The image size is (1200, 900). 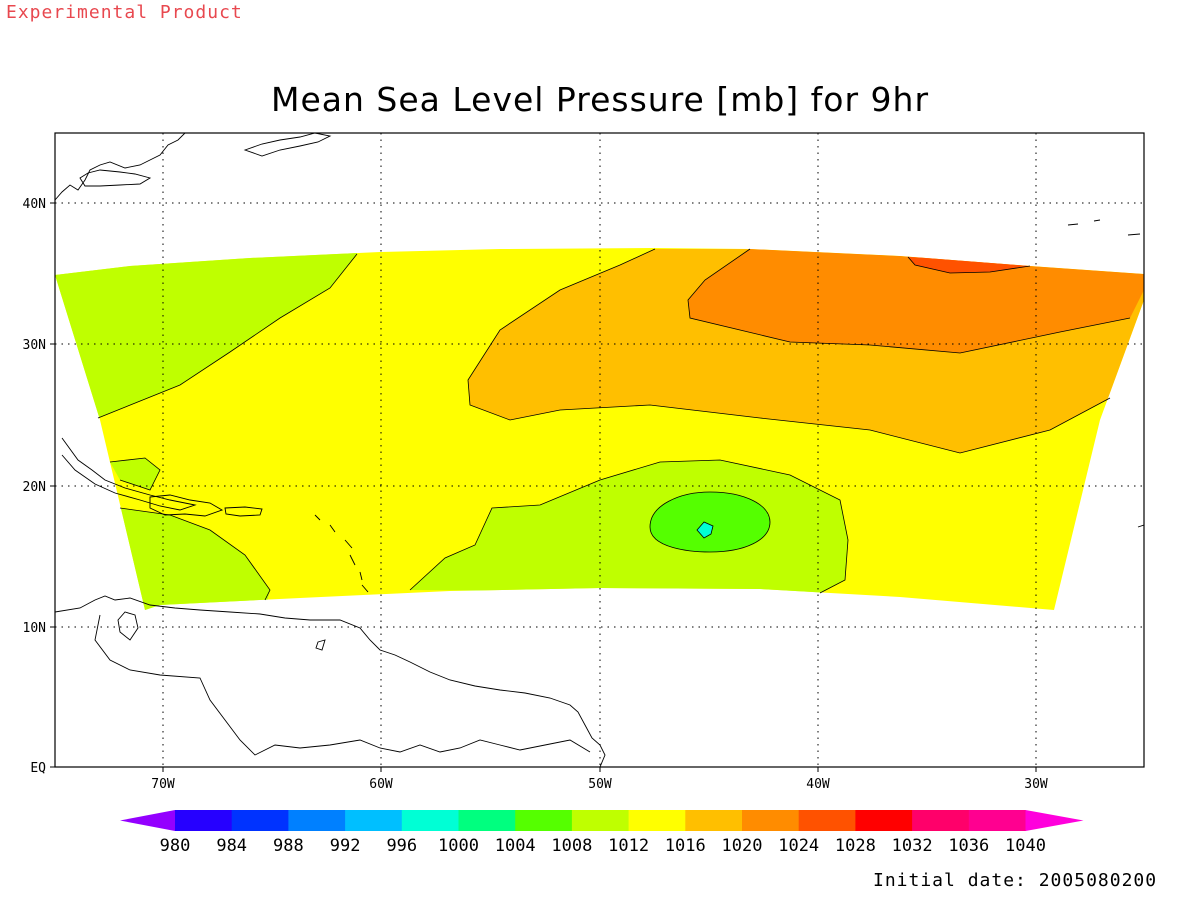 I want to click on lat-label-20n: 20N, so click(x=34, y=487).